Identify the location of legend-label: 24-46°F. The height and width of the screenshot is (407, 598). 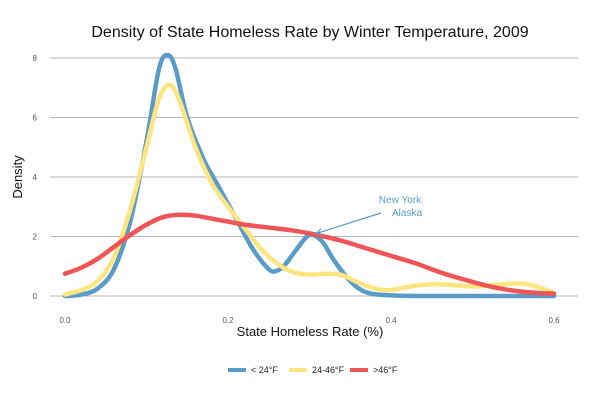
(328, 370).